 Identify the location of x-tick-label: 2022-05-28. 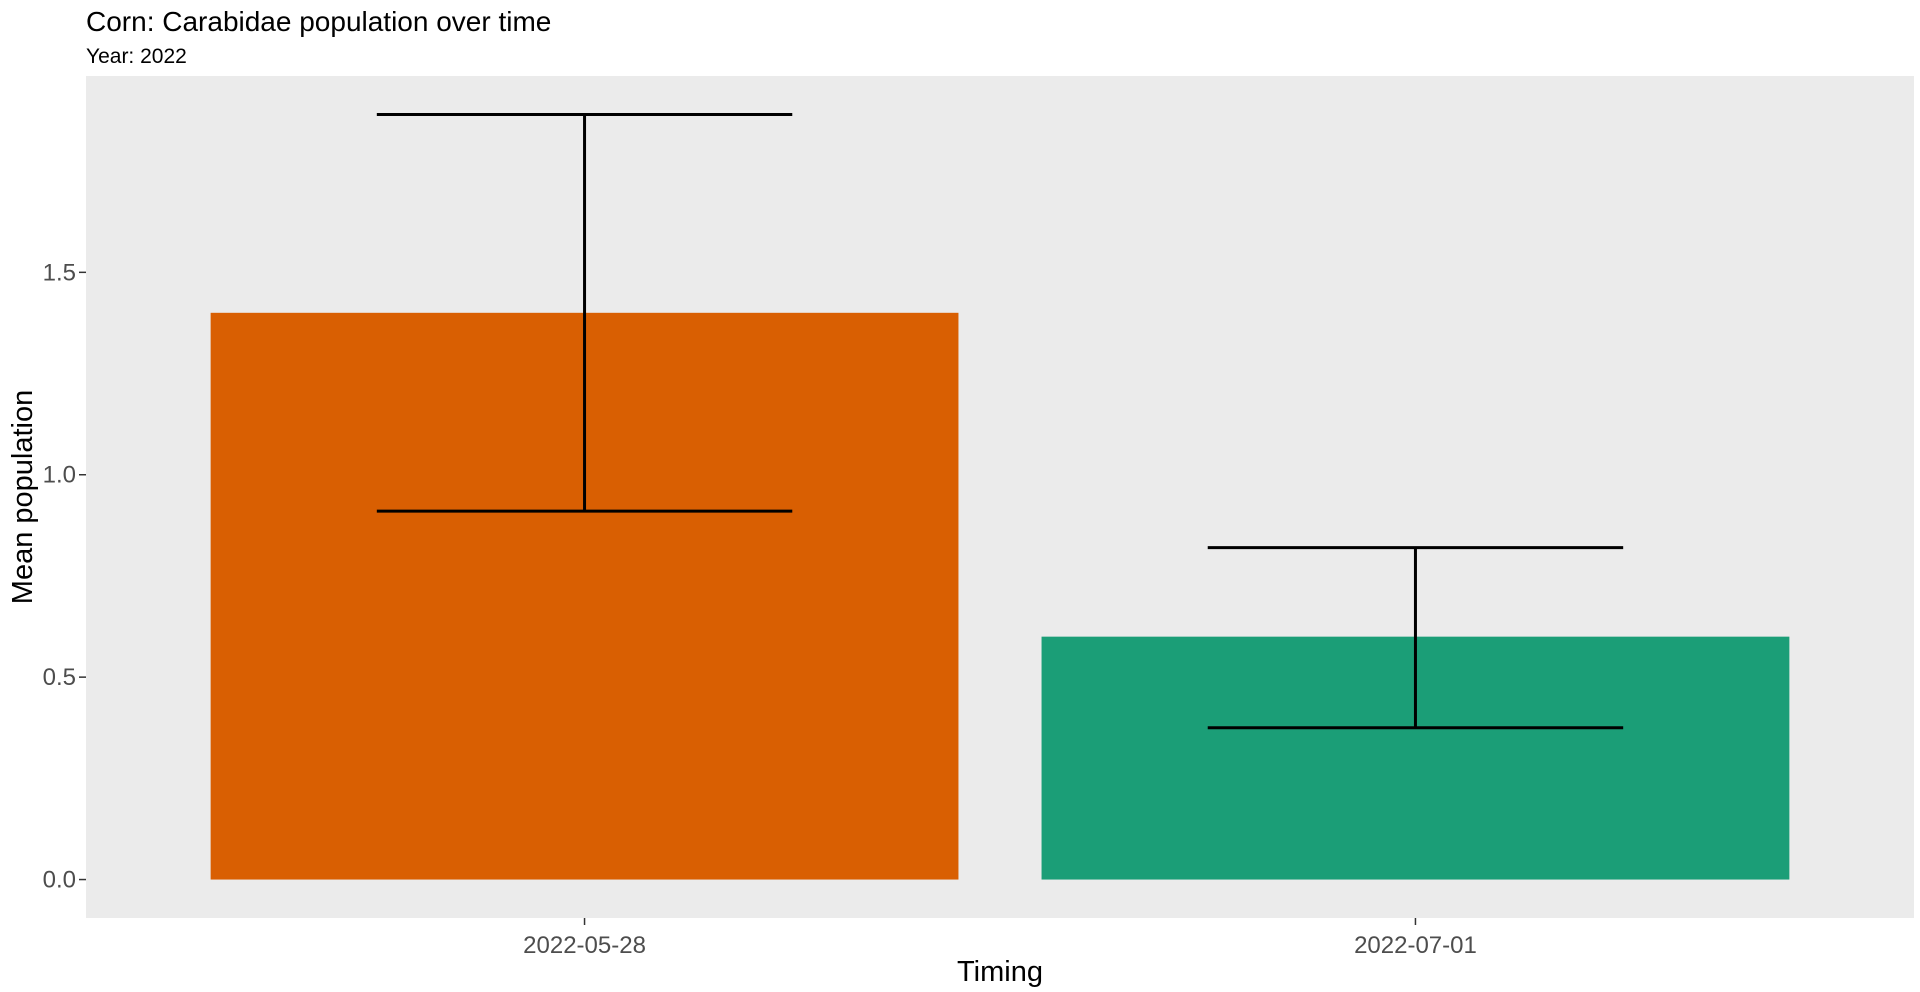
(584, 945).